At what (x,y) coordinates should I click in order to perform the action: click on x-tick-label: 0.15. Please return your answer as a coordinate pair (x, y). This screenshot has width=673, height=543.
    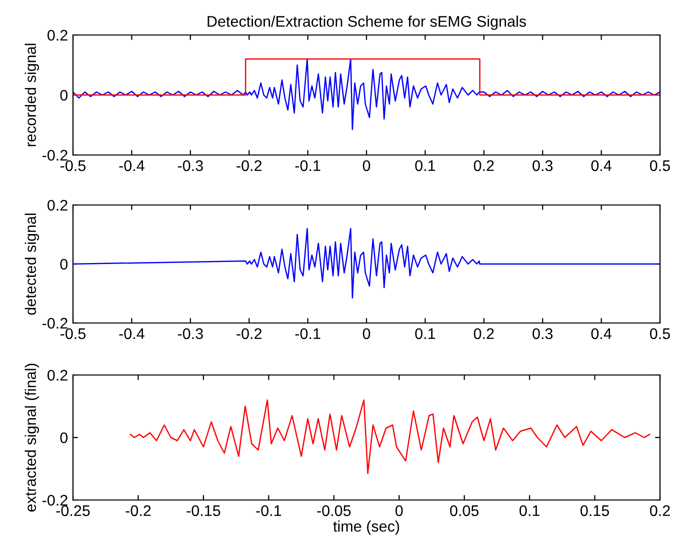
    Looking at the image, I should click on (595, 510).